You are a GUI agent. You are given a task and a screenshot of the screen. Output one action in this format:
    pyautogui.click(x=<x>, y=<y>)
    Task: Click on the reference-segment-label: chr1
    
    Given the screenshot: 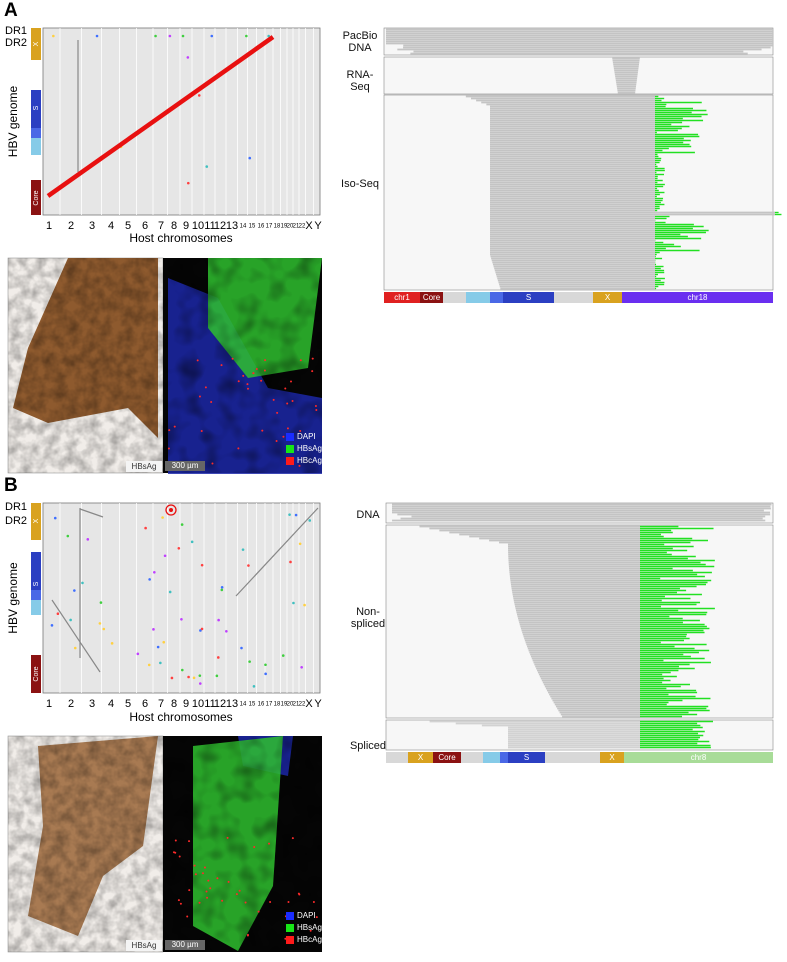 What is the action you would take?
    pyautogui.click(x=402, y=297)
    